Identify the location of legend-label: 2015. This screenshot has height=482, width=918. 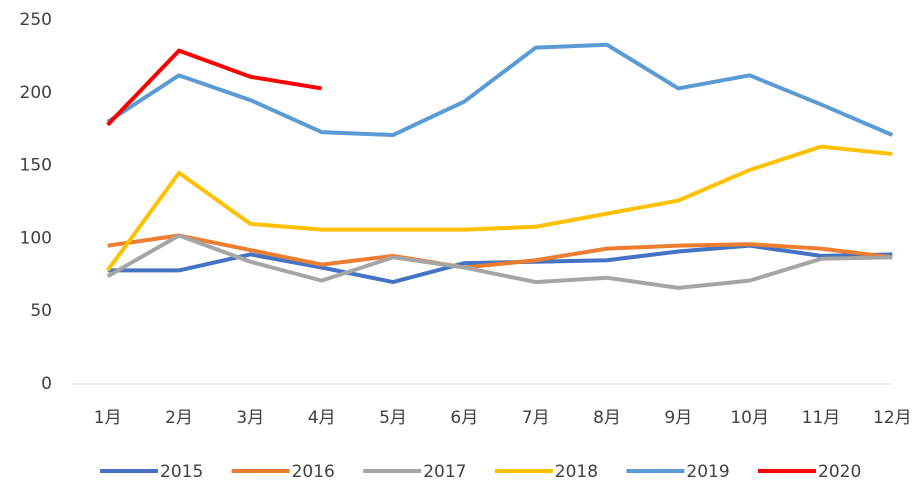
(181, 472).